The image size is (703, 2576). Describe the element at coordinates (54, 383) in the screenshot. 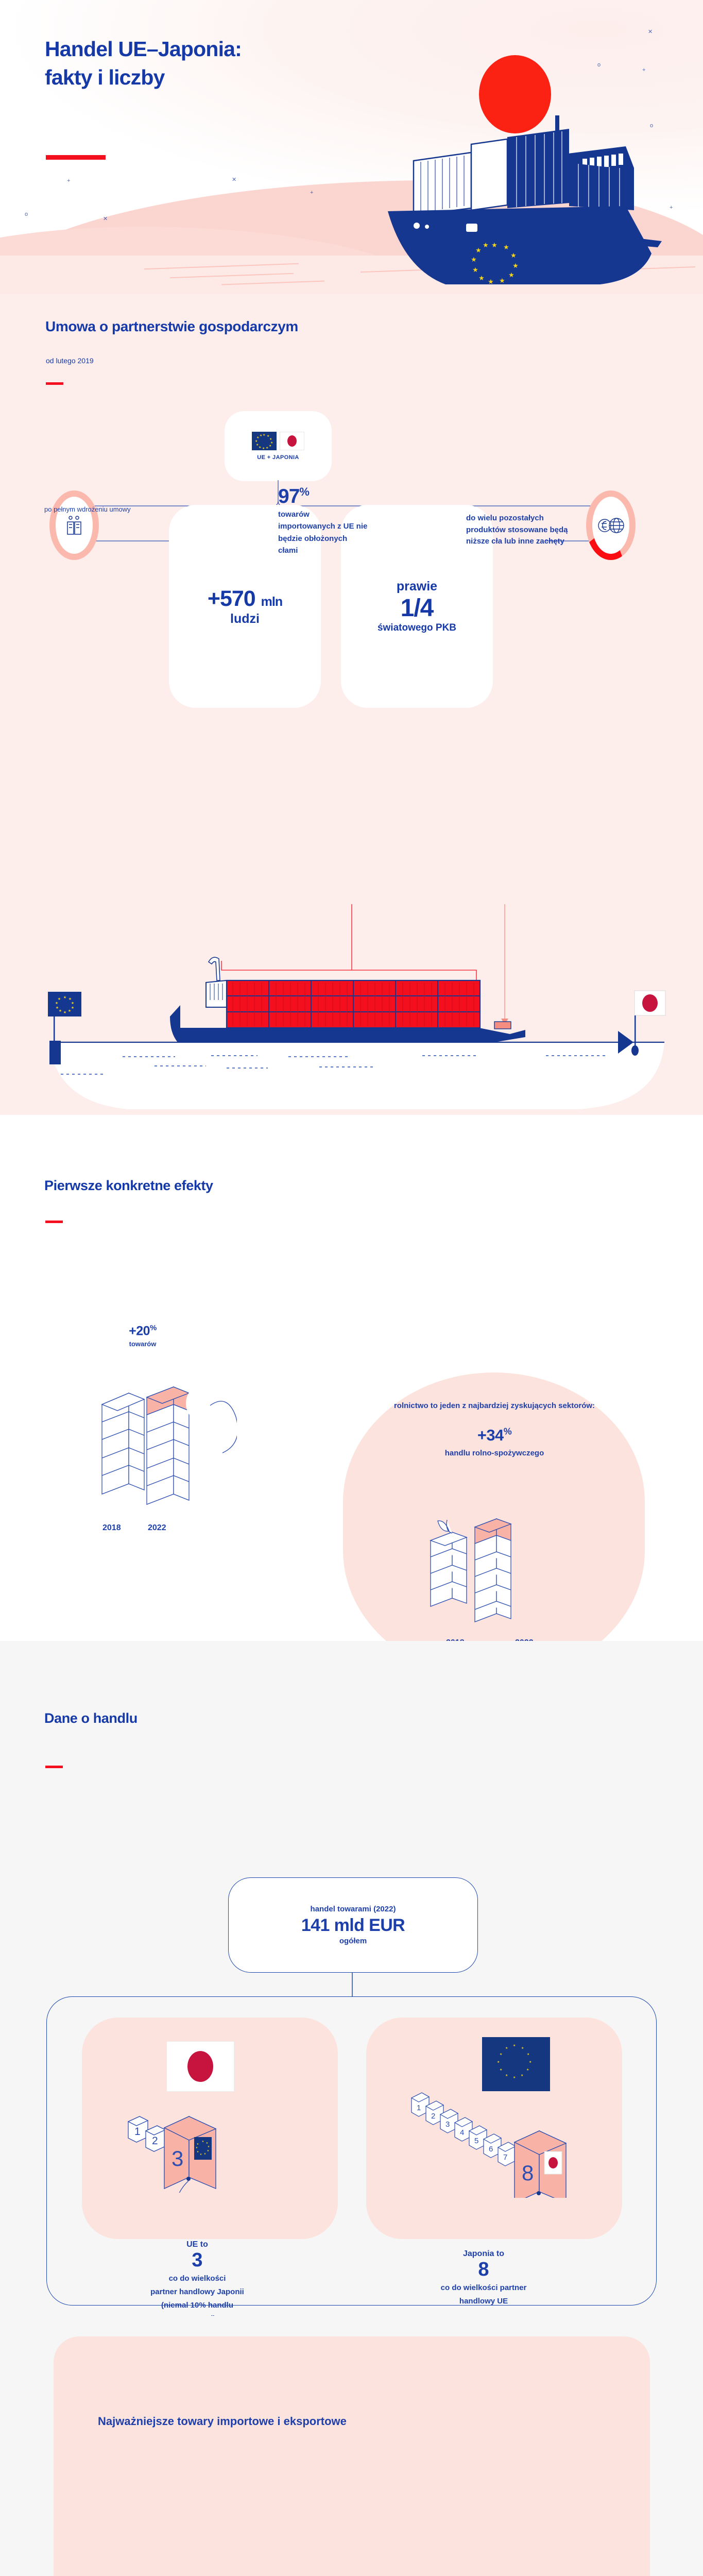

I see `epa-red-rule` at that location.